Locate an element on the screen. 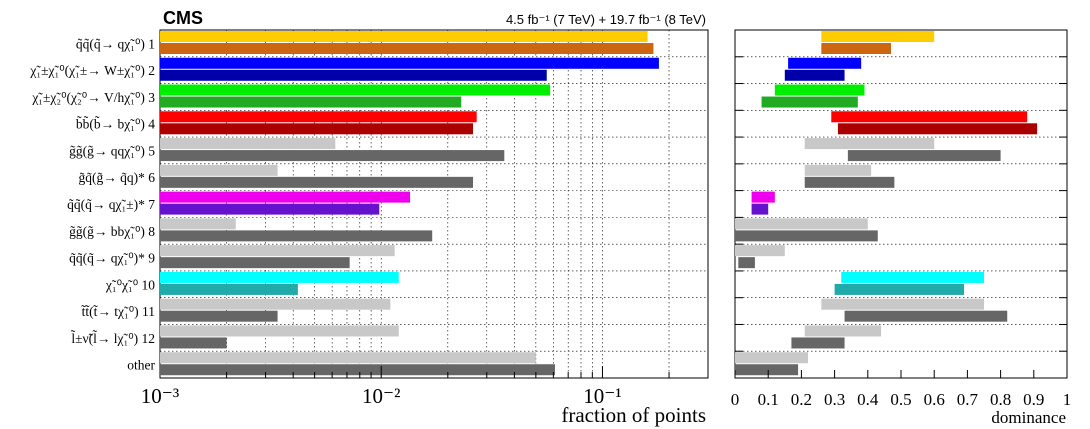  left-tick-label: 10⁻² is located at coordinates (381, 396).